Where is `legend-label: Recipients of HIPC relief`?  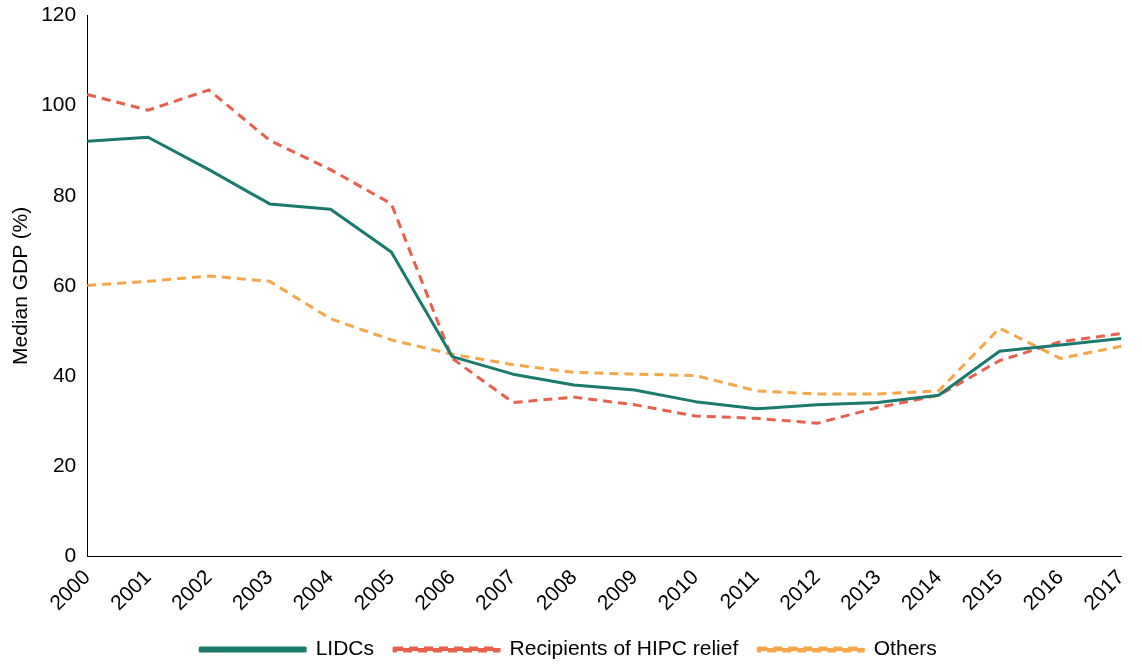 legend-label: Recipients of HIPC relief is located at coordinates (624, 648).